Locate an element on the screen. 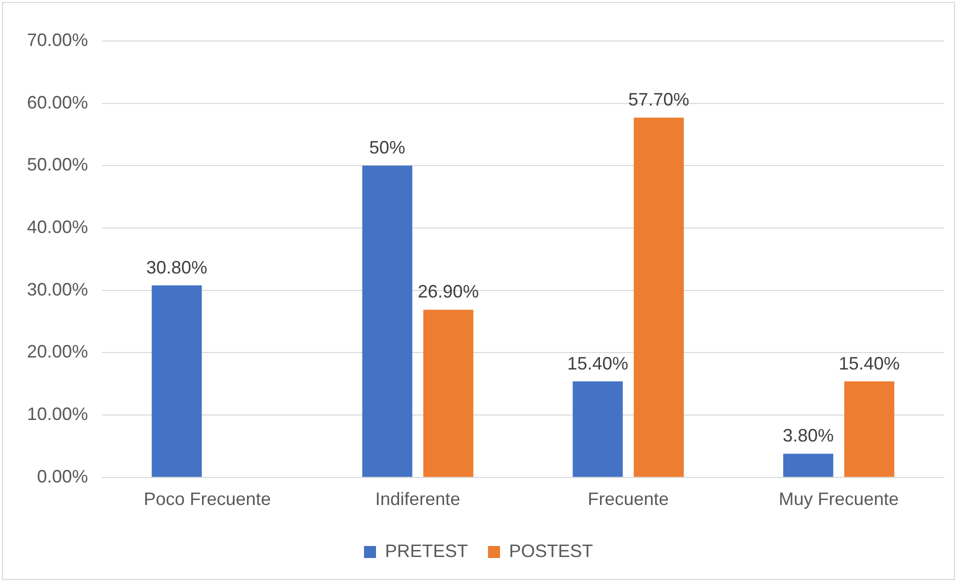  x-tick-label: Indiferente is located at coordinates (417, 499).